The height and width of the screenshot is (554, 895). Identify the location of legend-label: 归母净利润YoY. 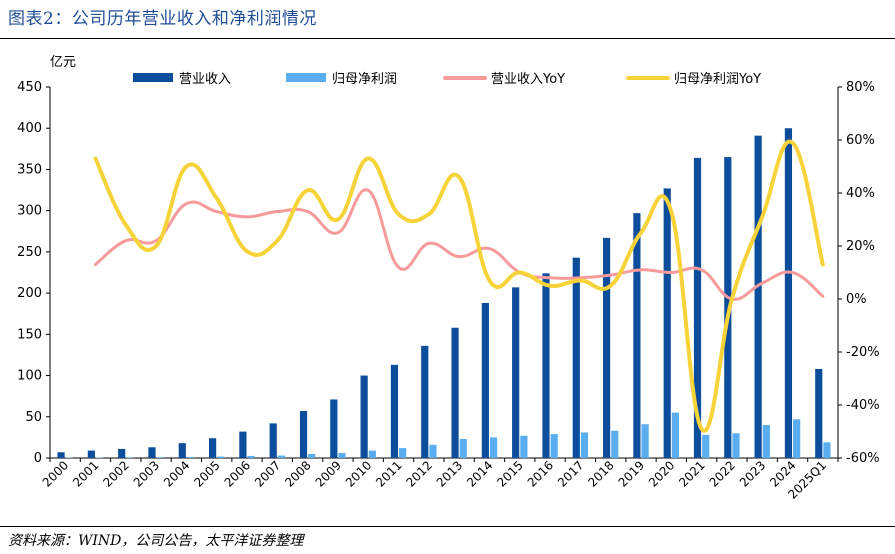
(717, 79).